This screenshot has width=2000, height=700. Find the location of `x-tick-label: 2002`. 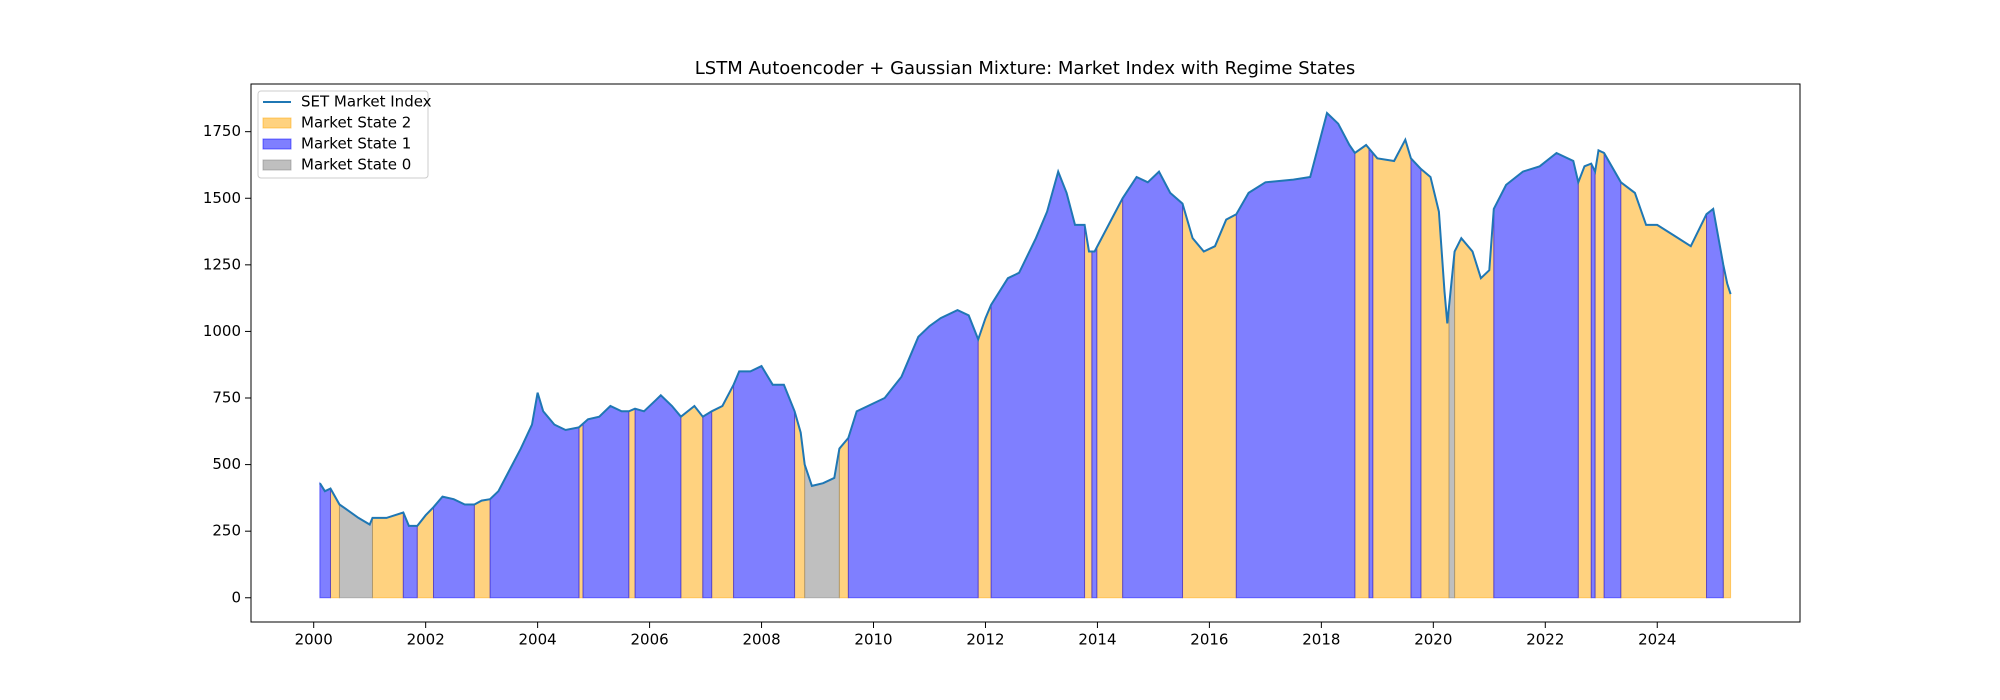

x-tick-label: 2002 is located at coordinates (426, 640).